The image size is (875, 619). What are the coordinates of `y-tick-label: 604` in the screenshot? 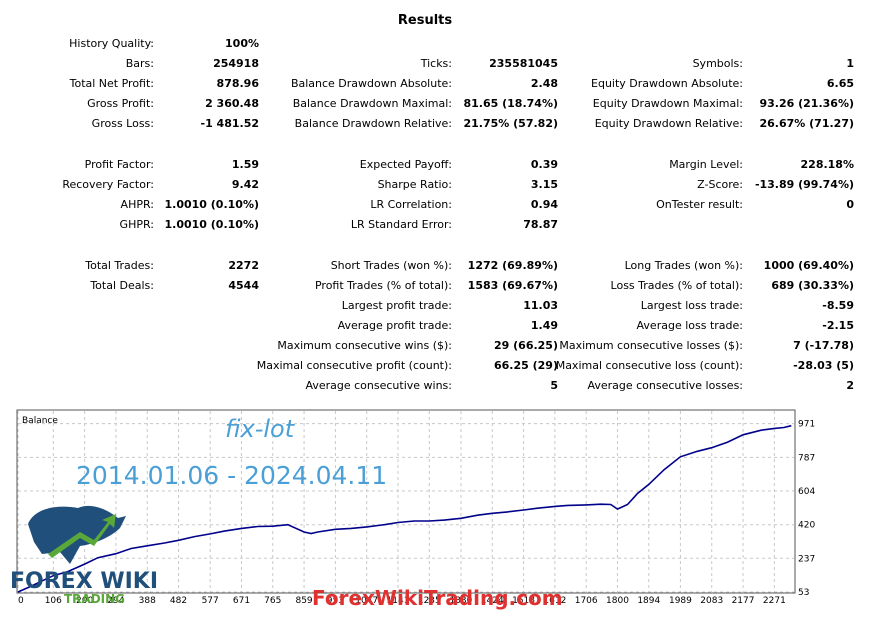 It's located at (806, 492).